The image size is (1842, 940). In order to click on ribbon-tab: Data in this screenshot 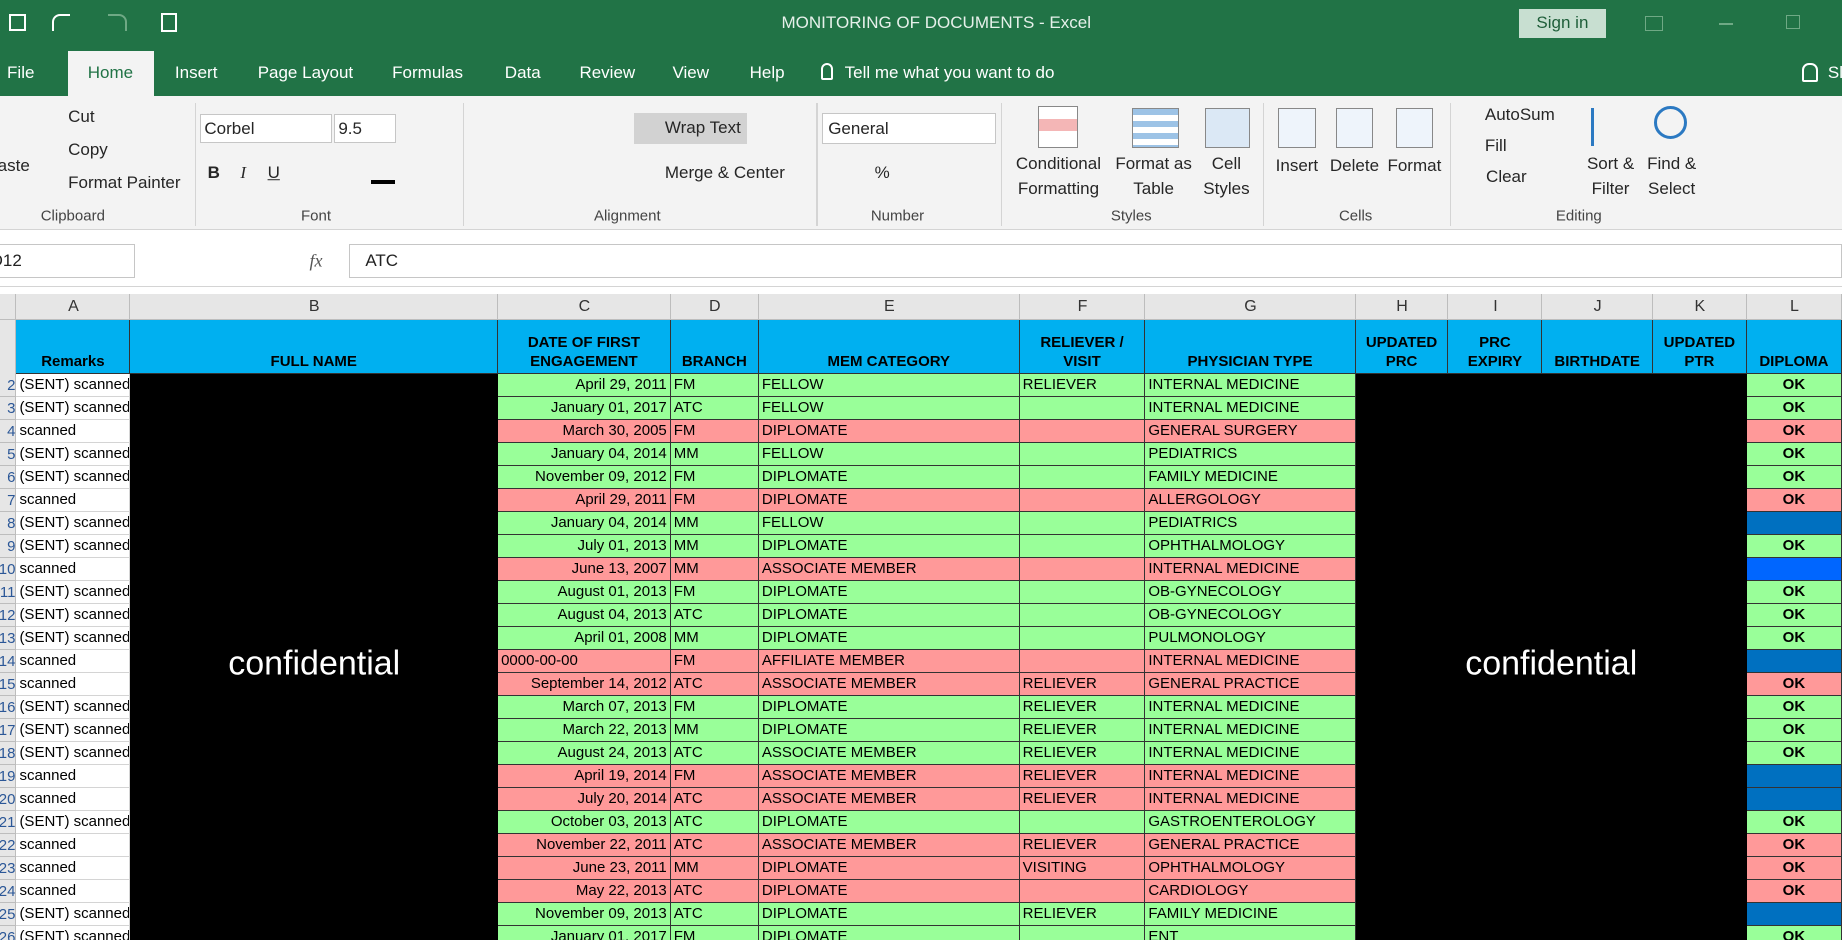, I will do `click(522, 73)`.